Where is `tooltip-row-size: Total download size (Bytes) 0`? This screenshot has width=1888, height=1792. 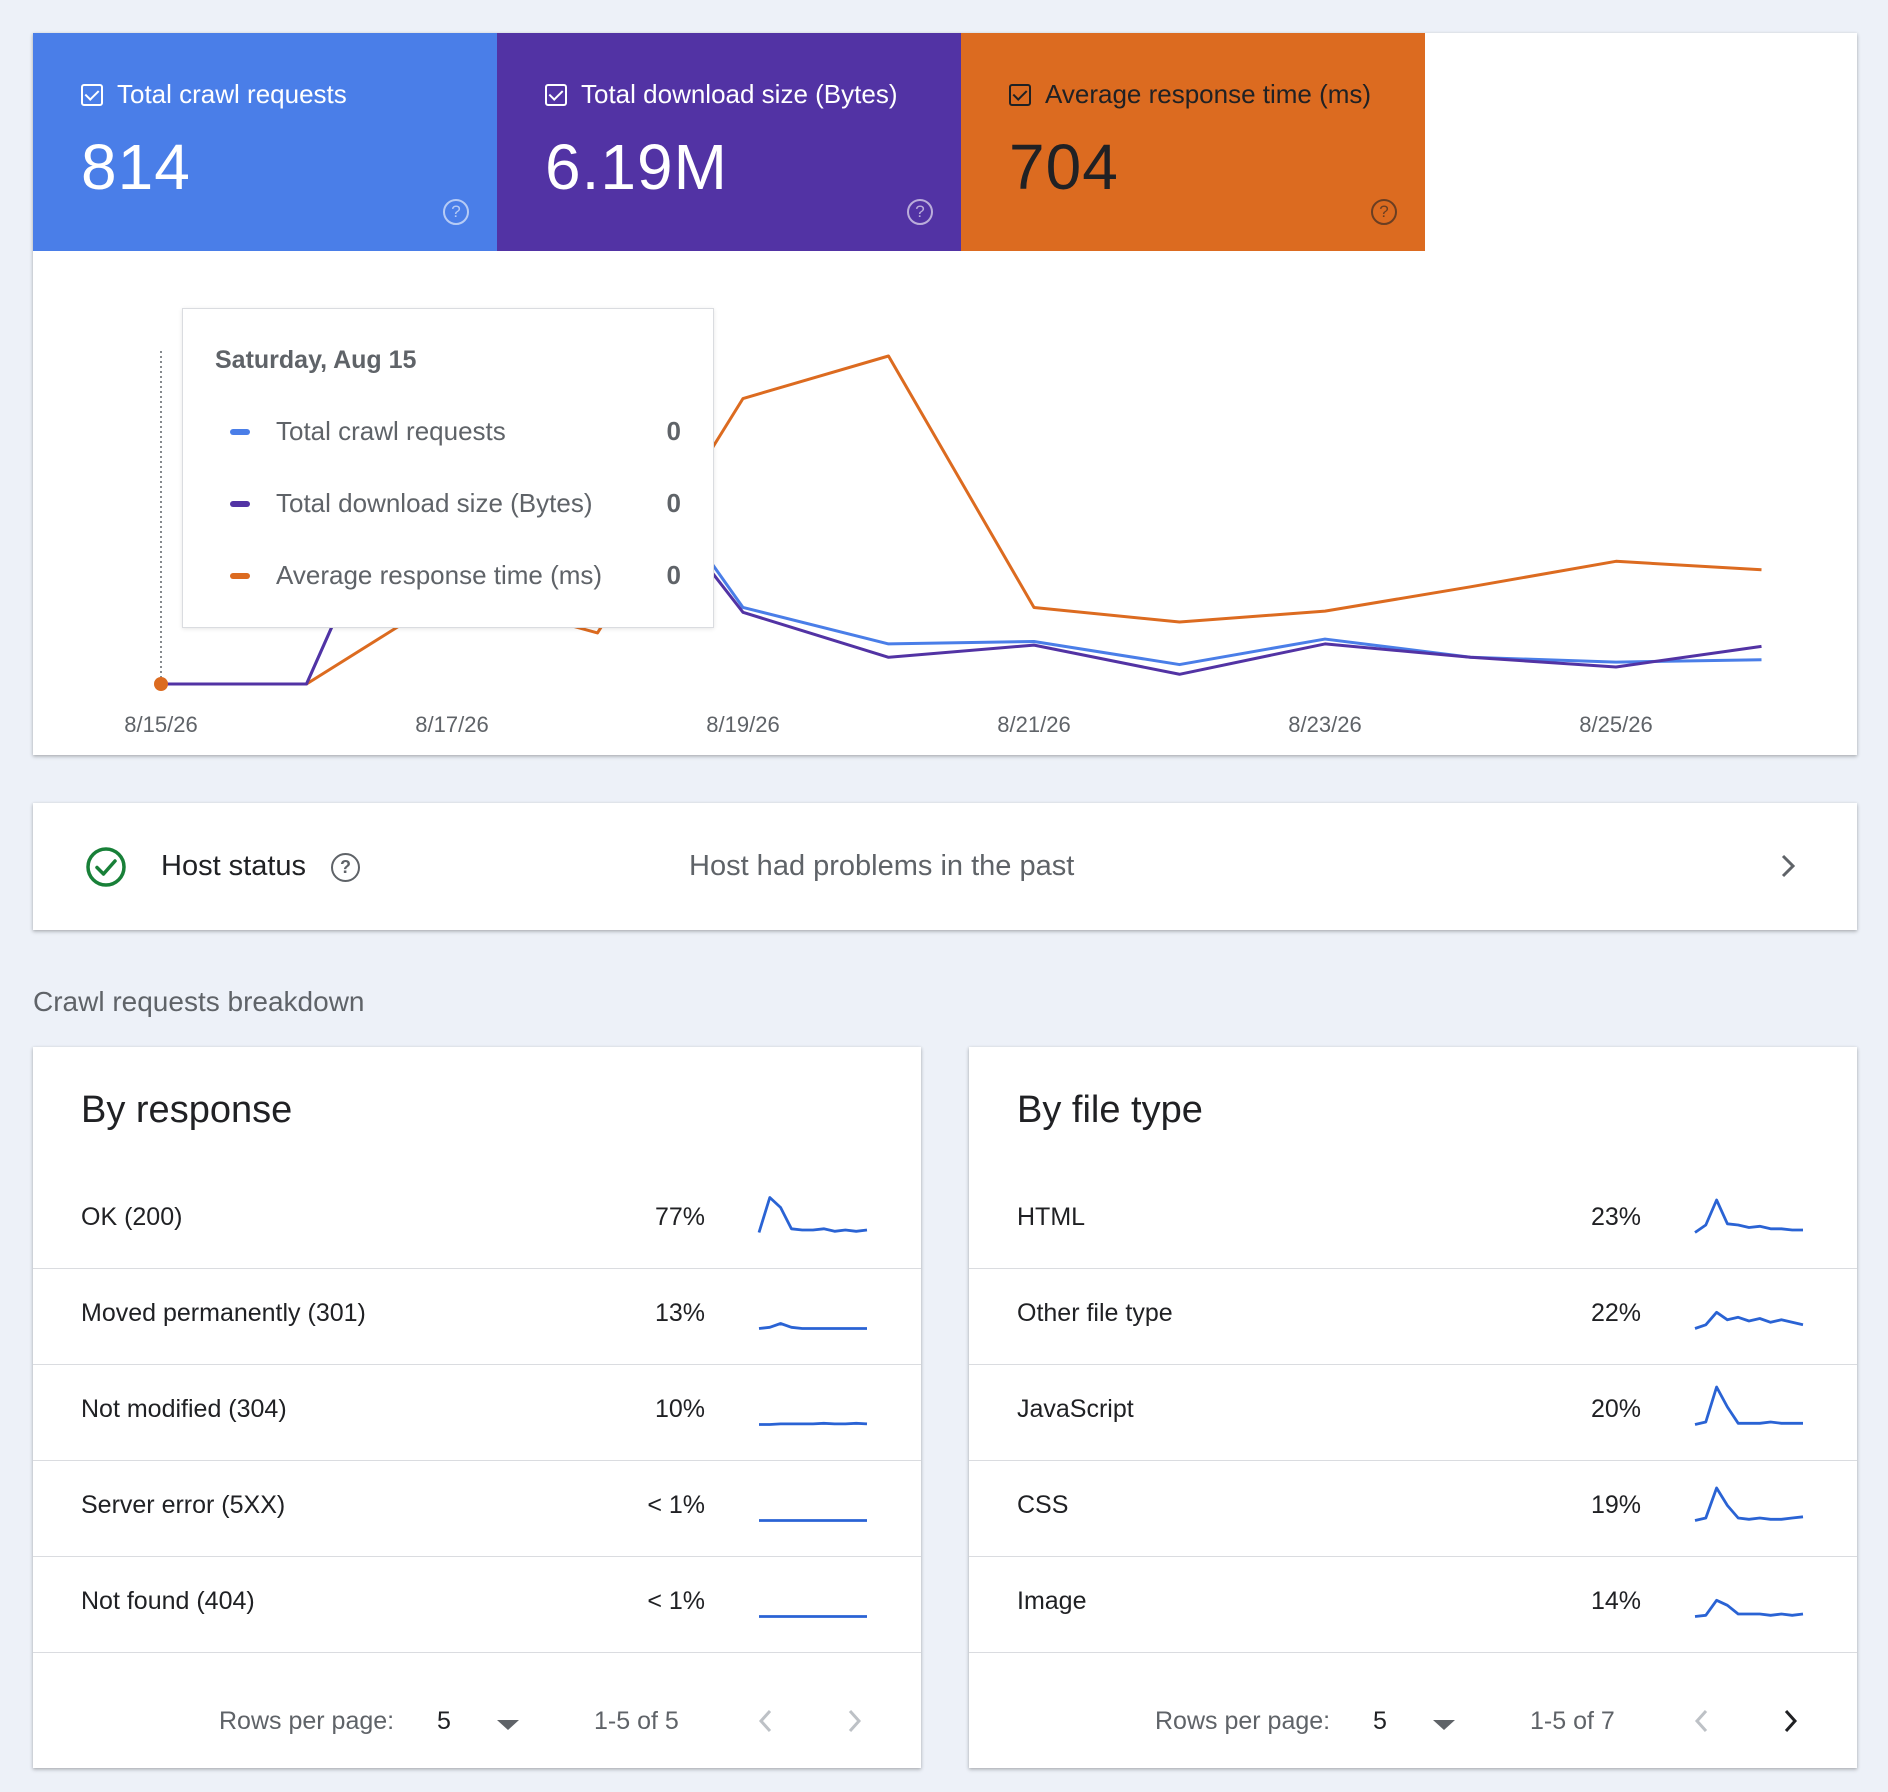
tooltip-row-size: Total download size (Bytes) 0 is located at coordinates (455, 503).